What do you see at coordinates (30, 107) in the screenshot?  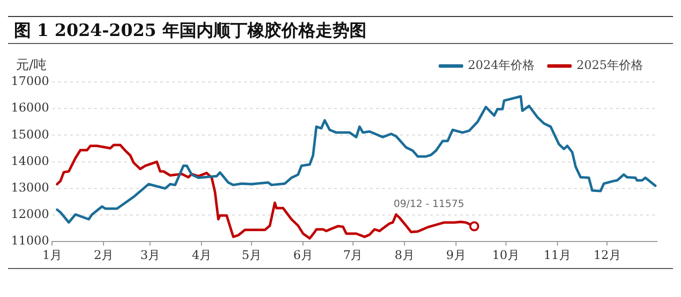 I see `y-tick-label: 16000` at bounding box center [30, 107].